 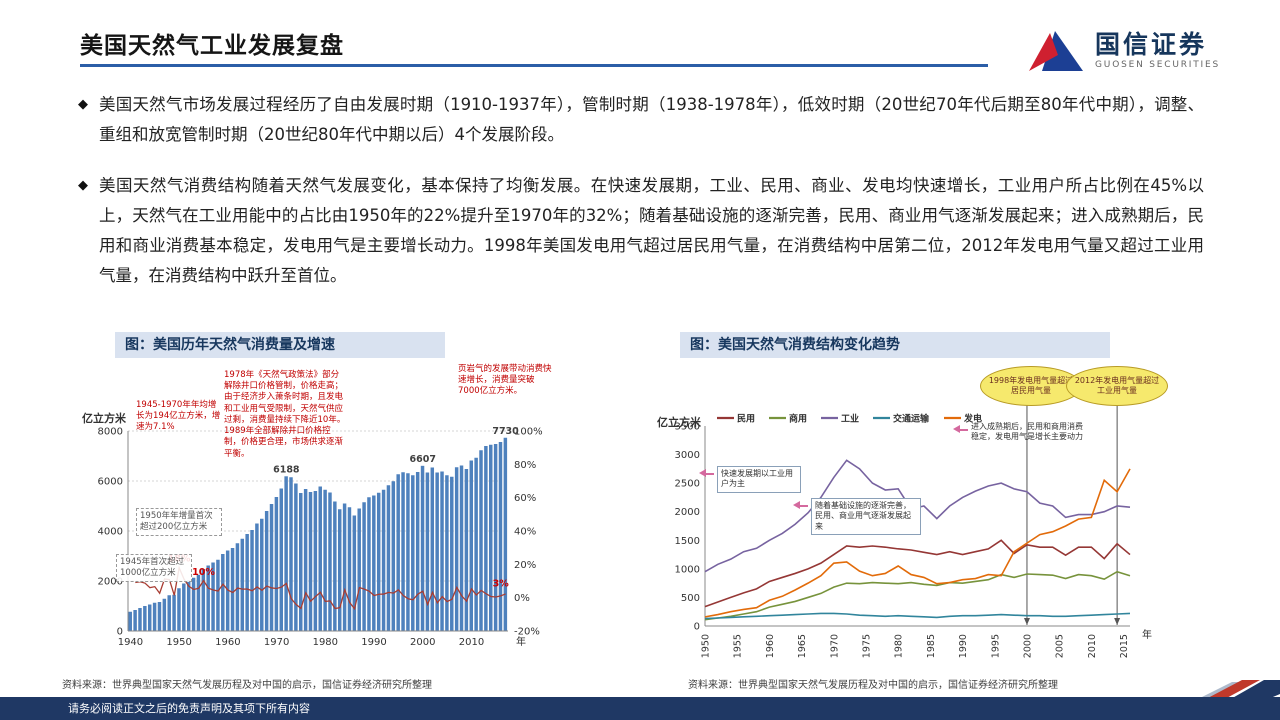 What do you see at coordinates (687, 484) in the screenshot?
I see `svg-text: 2500` at bounding box center [687, 484].